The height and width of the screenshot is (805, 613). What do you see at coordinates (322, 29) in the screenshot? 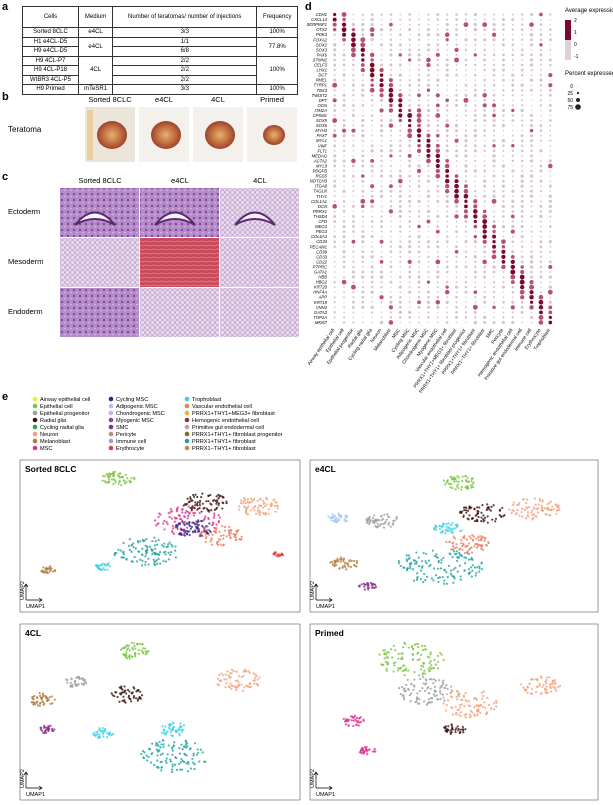
I see `gene-label: OTX2` at bounding box center [322, 29].